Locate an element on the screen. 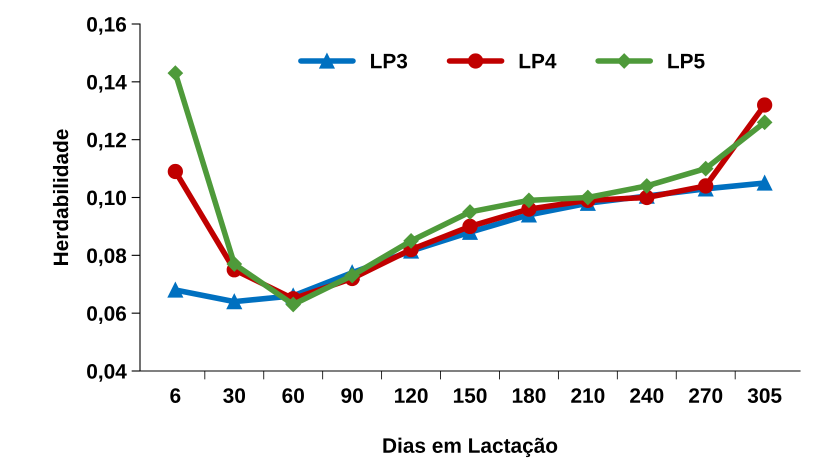 This screenshot has width=831, height=470. legend-label: LP4 is located at coordinates (538, 61).